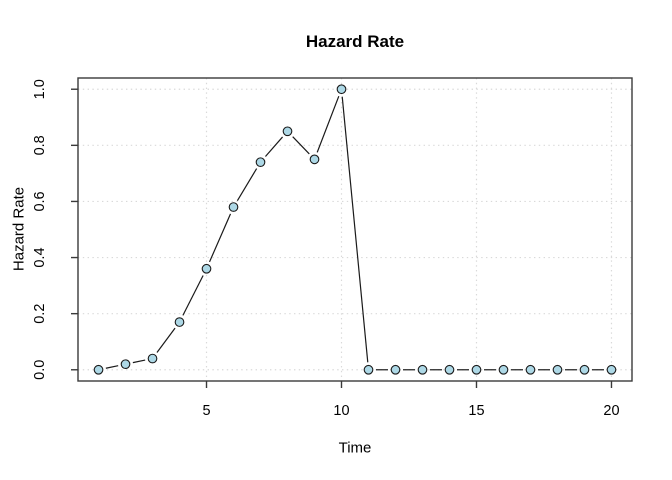 This screenshot has width=672, height=480. What do you see at coordinates (40, 370) in the screenshot?
I see `y-tick-label: 0.0` at bounding box center [40, 370].